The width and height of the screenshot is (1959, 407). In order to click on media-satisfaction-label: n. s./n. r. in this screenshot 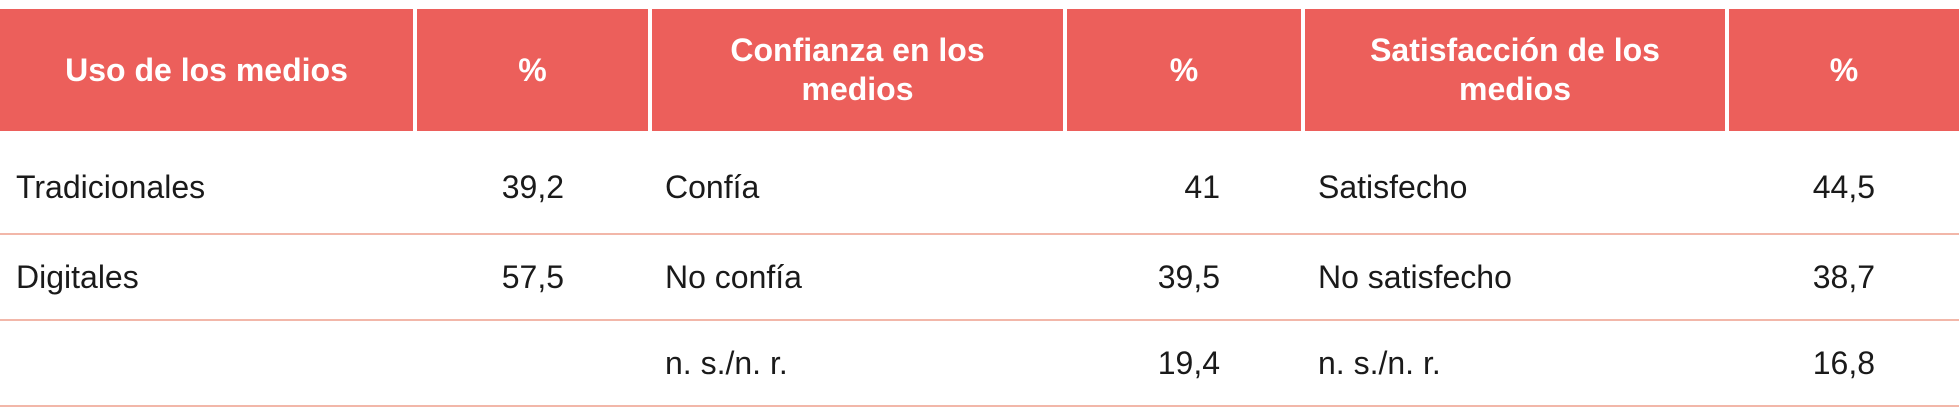, I will do `click(1515, 363)`.